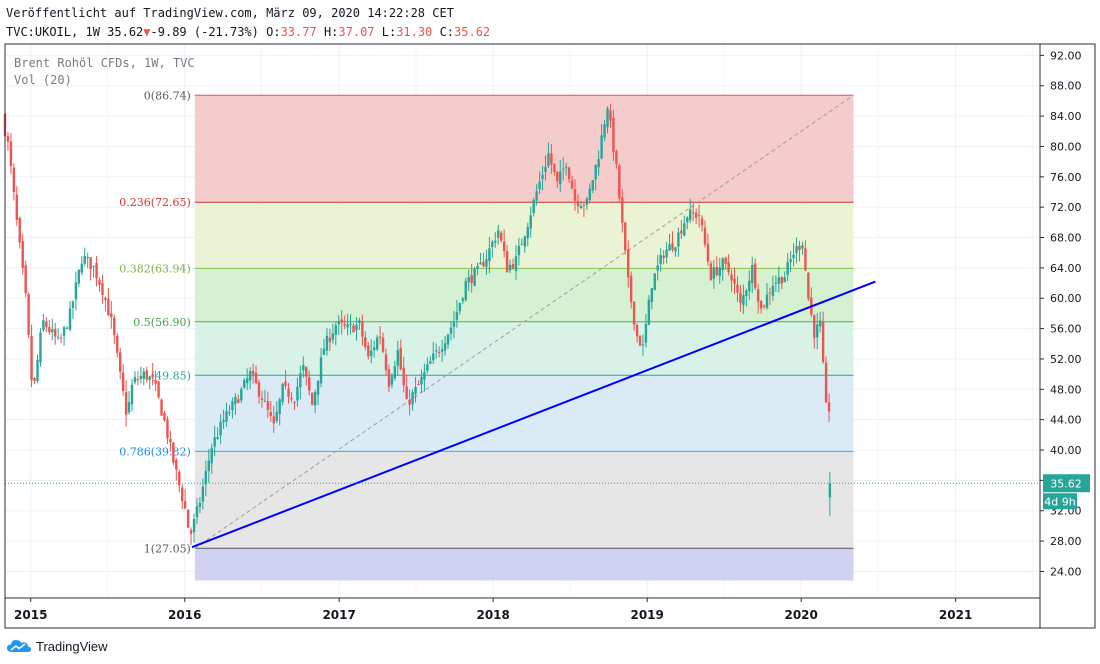  Describe the element at coordinates (155, 268) in the screenshot. I see `fib-level-label: 0.382(63.94)` at that location.